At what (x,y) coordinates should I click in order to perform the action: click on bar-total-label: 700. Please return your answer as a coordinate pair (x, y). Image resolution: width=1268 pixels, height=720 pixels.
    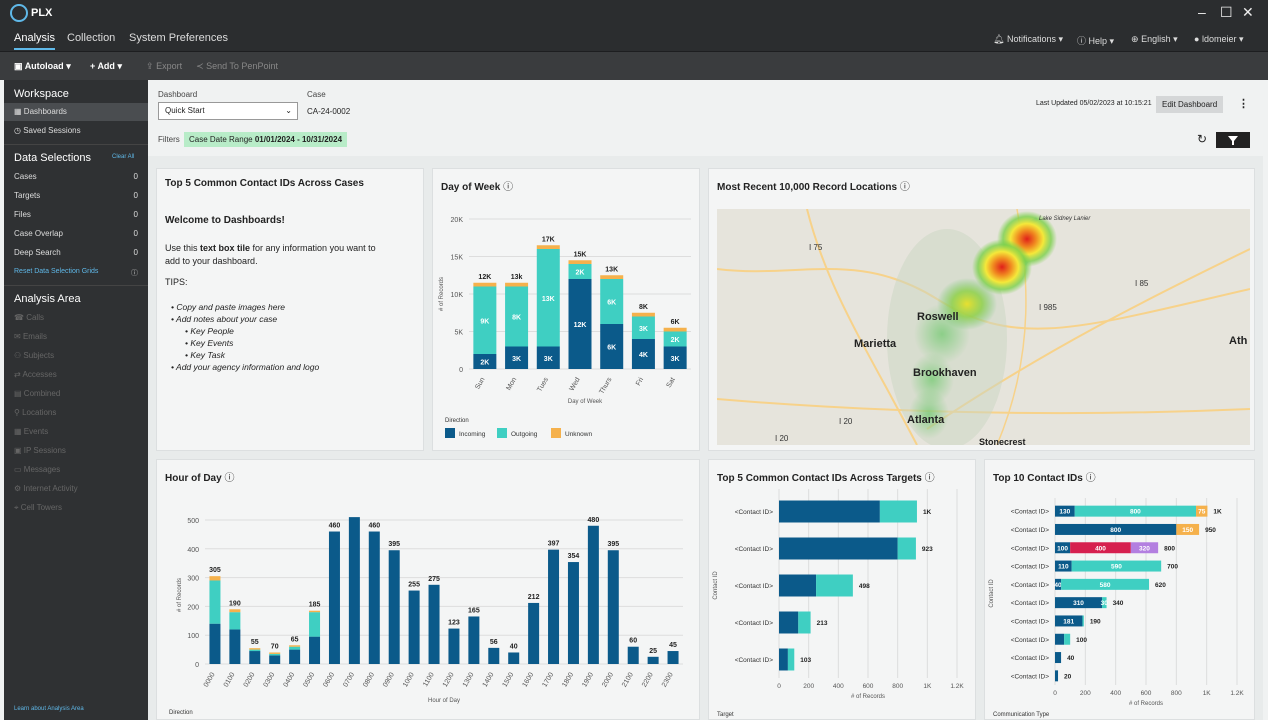
    Looking at the image, I should click on (1172, 567).